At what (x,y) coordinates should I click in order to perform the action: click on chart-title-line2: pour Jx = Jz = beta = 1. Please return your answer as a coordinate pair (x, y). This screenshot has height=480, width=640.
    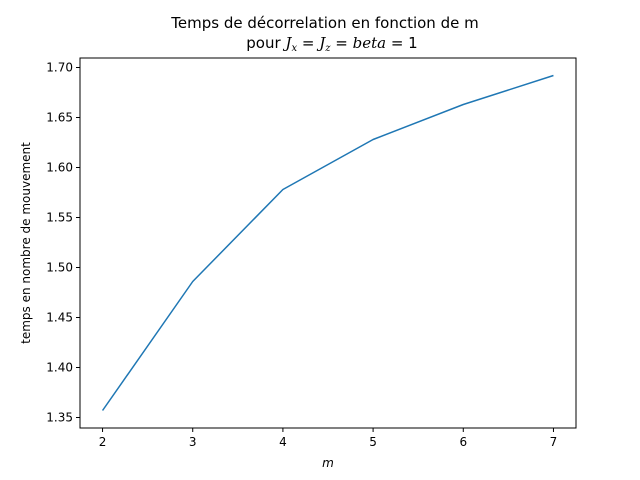
    Looking at the image, I should click on (331, 44).